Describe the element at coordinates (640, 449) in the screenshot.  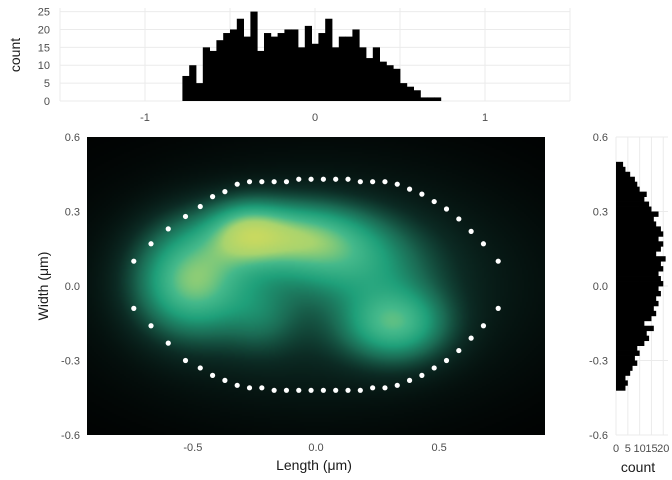
I see `right-x-tick-label: 10` at that location.